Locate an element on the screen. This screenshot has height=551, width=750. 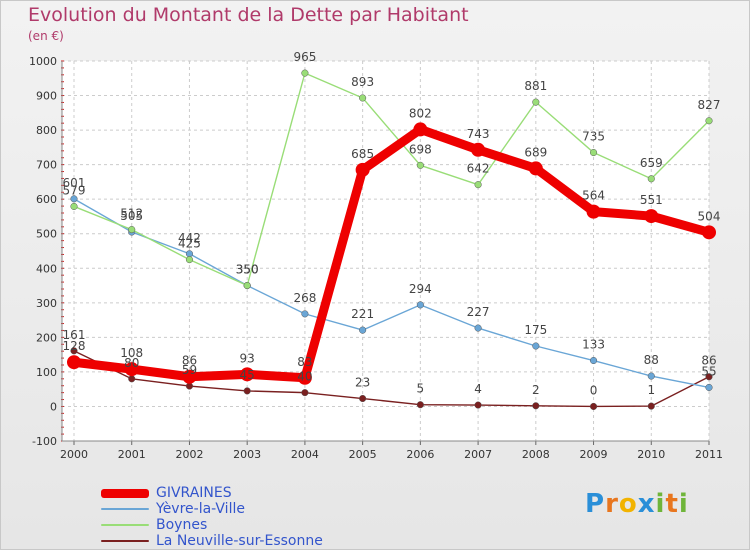
data-label: 642 is located at coordinates (478, 169).